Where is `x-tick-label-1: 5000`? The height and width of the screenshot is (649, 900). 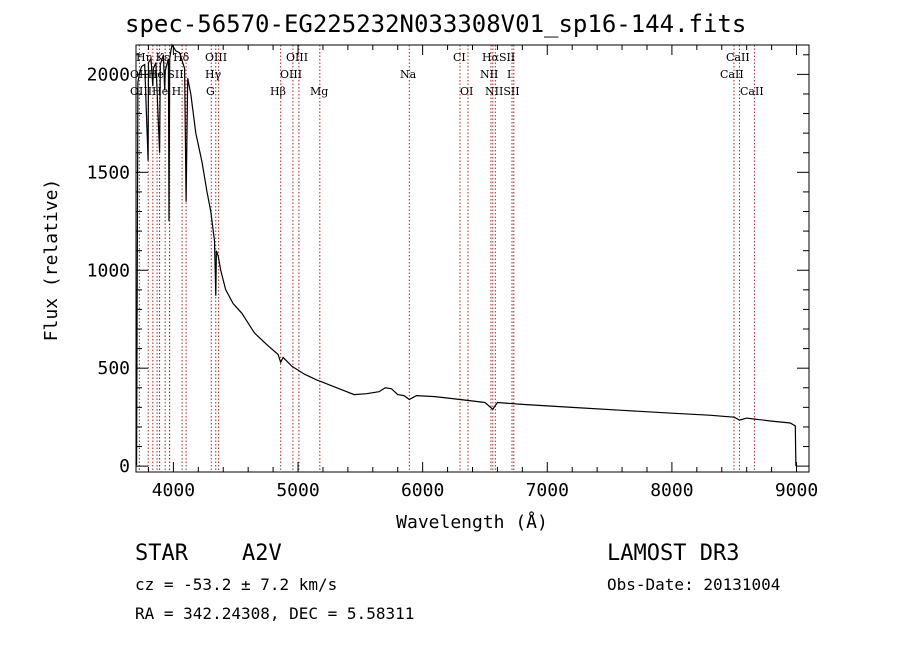
x-tick-label-1: 5000 is located at coordinates (297, 490).